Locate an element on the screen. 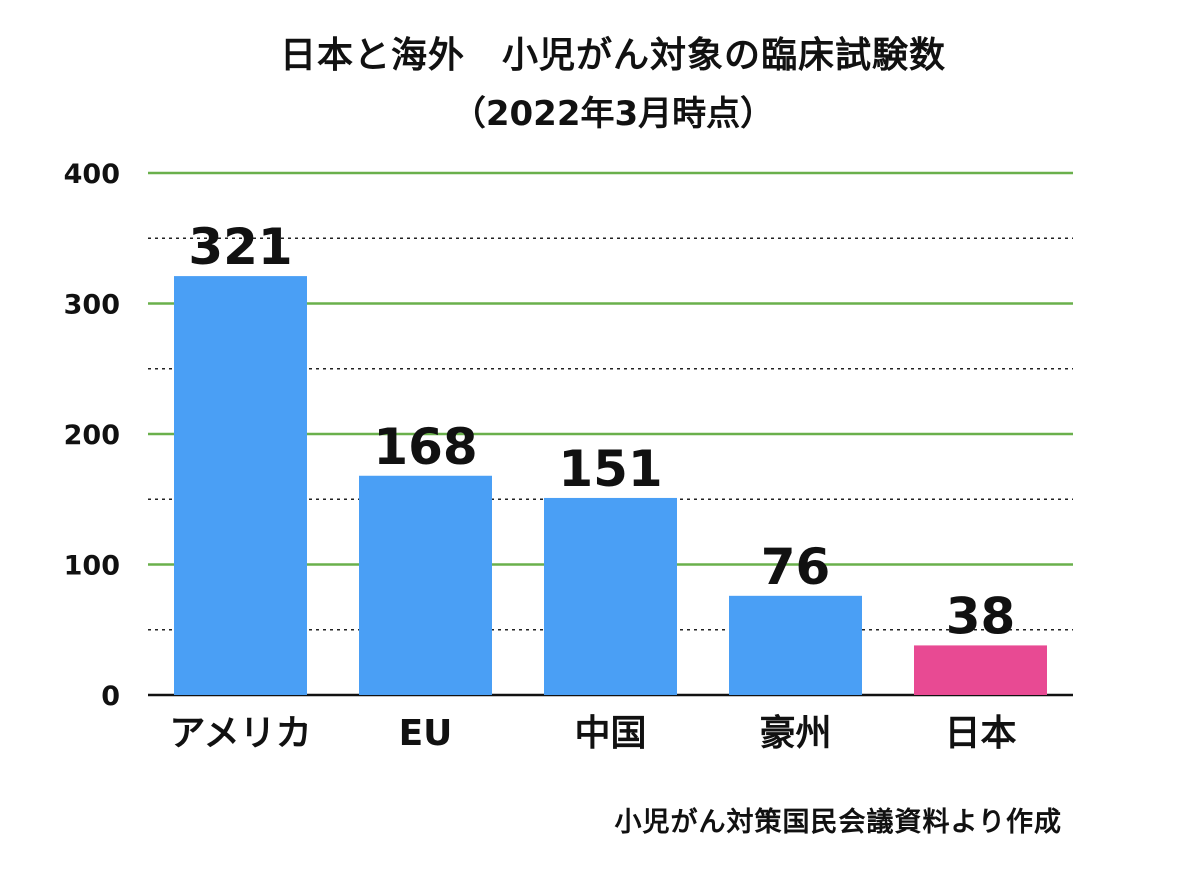  x-tick-label: EU is located at coordinates (426, 733).